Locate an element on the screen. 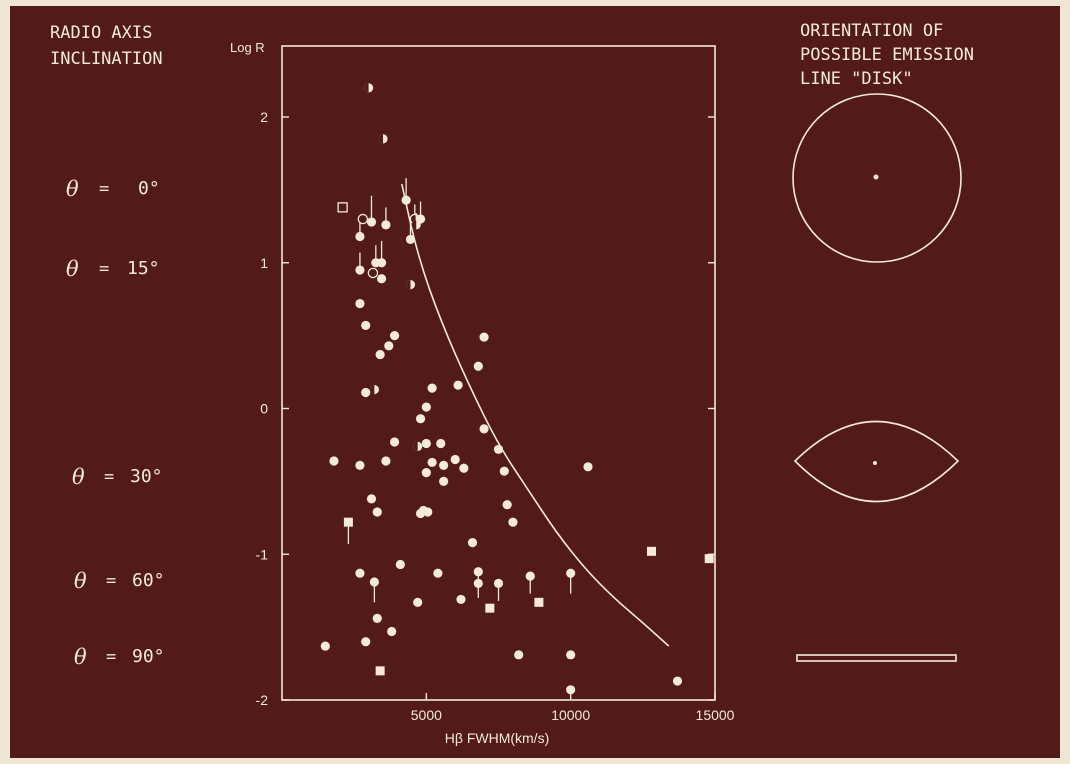 This screenshot has height=764, width=1070. angle-row-15: θ = 15° is located at coordinates (113, 269).